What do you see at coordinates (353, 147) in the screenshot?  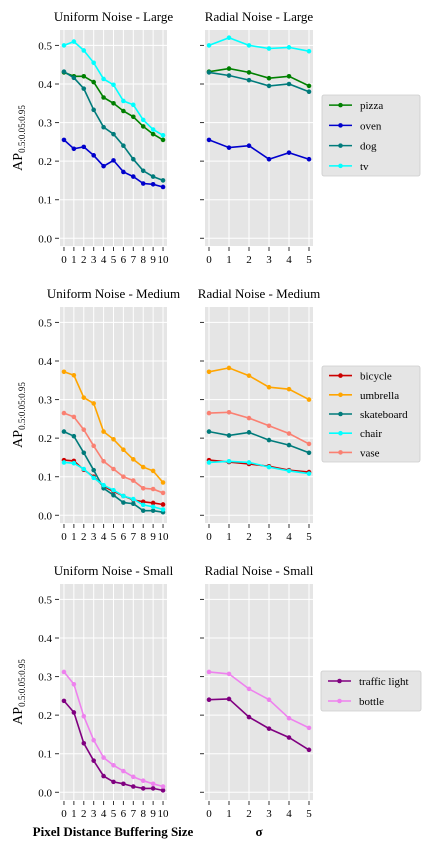 I see `legend-entry-dog: dog` at bounding box center [353, 147].